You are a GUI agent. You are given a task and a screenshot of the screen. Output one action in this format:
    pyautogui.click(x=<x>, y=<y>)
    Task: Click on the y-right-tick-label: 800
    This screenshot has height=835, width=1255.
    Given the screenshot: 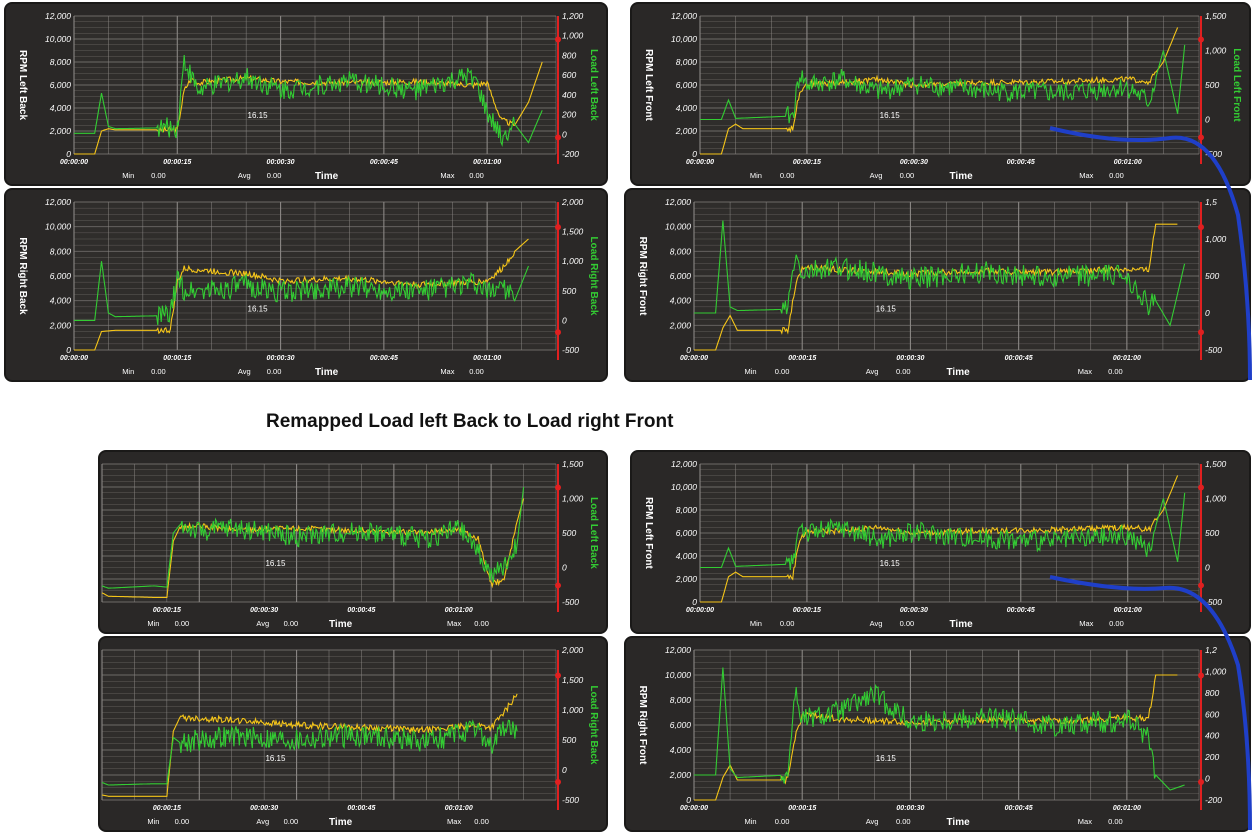 What is the action you would take?
    pyautogui.click(x=569, y=55)
    